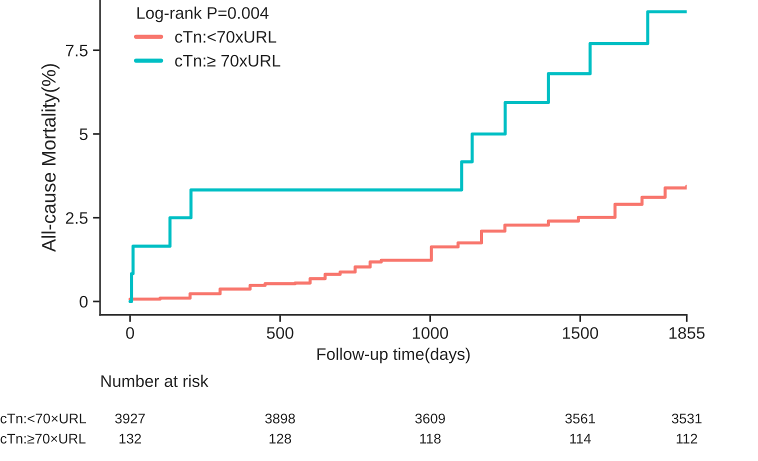 Image resolution: width=758 pixels, height=461 pixels. Describe the element at coordinates (154, 381) in the screenshot. I see `text: Number at risk` at that location.